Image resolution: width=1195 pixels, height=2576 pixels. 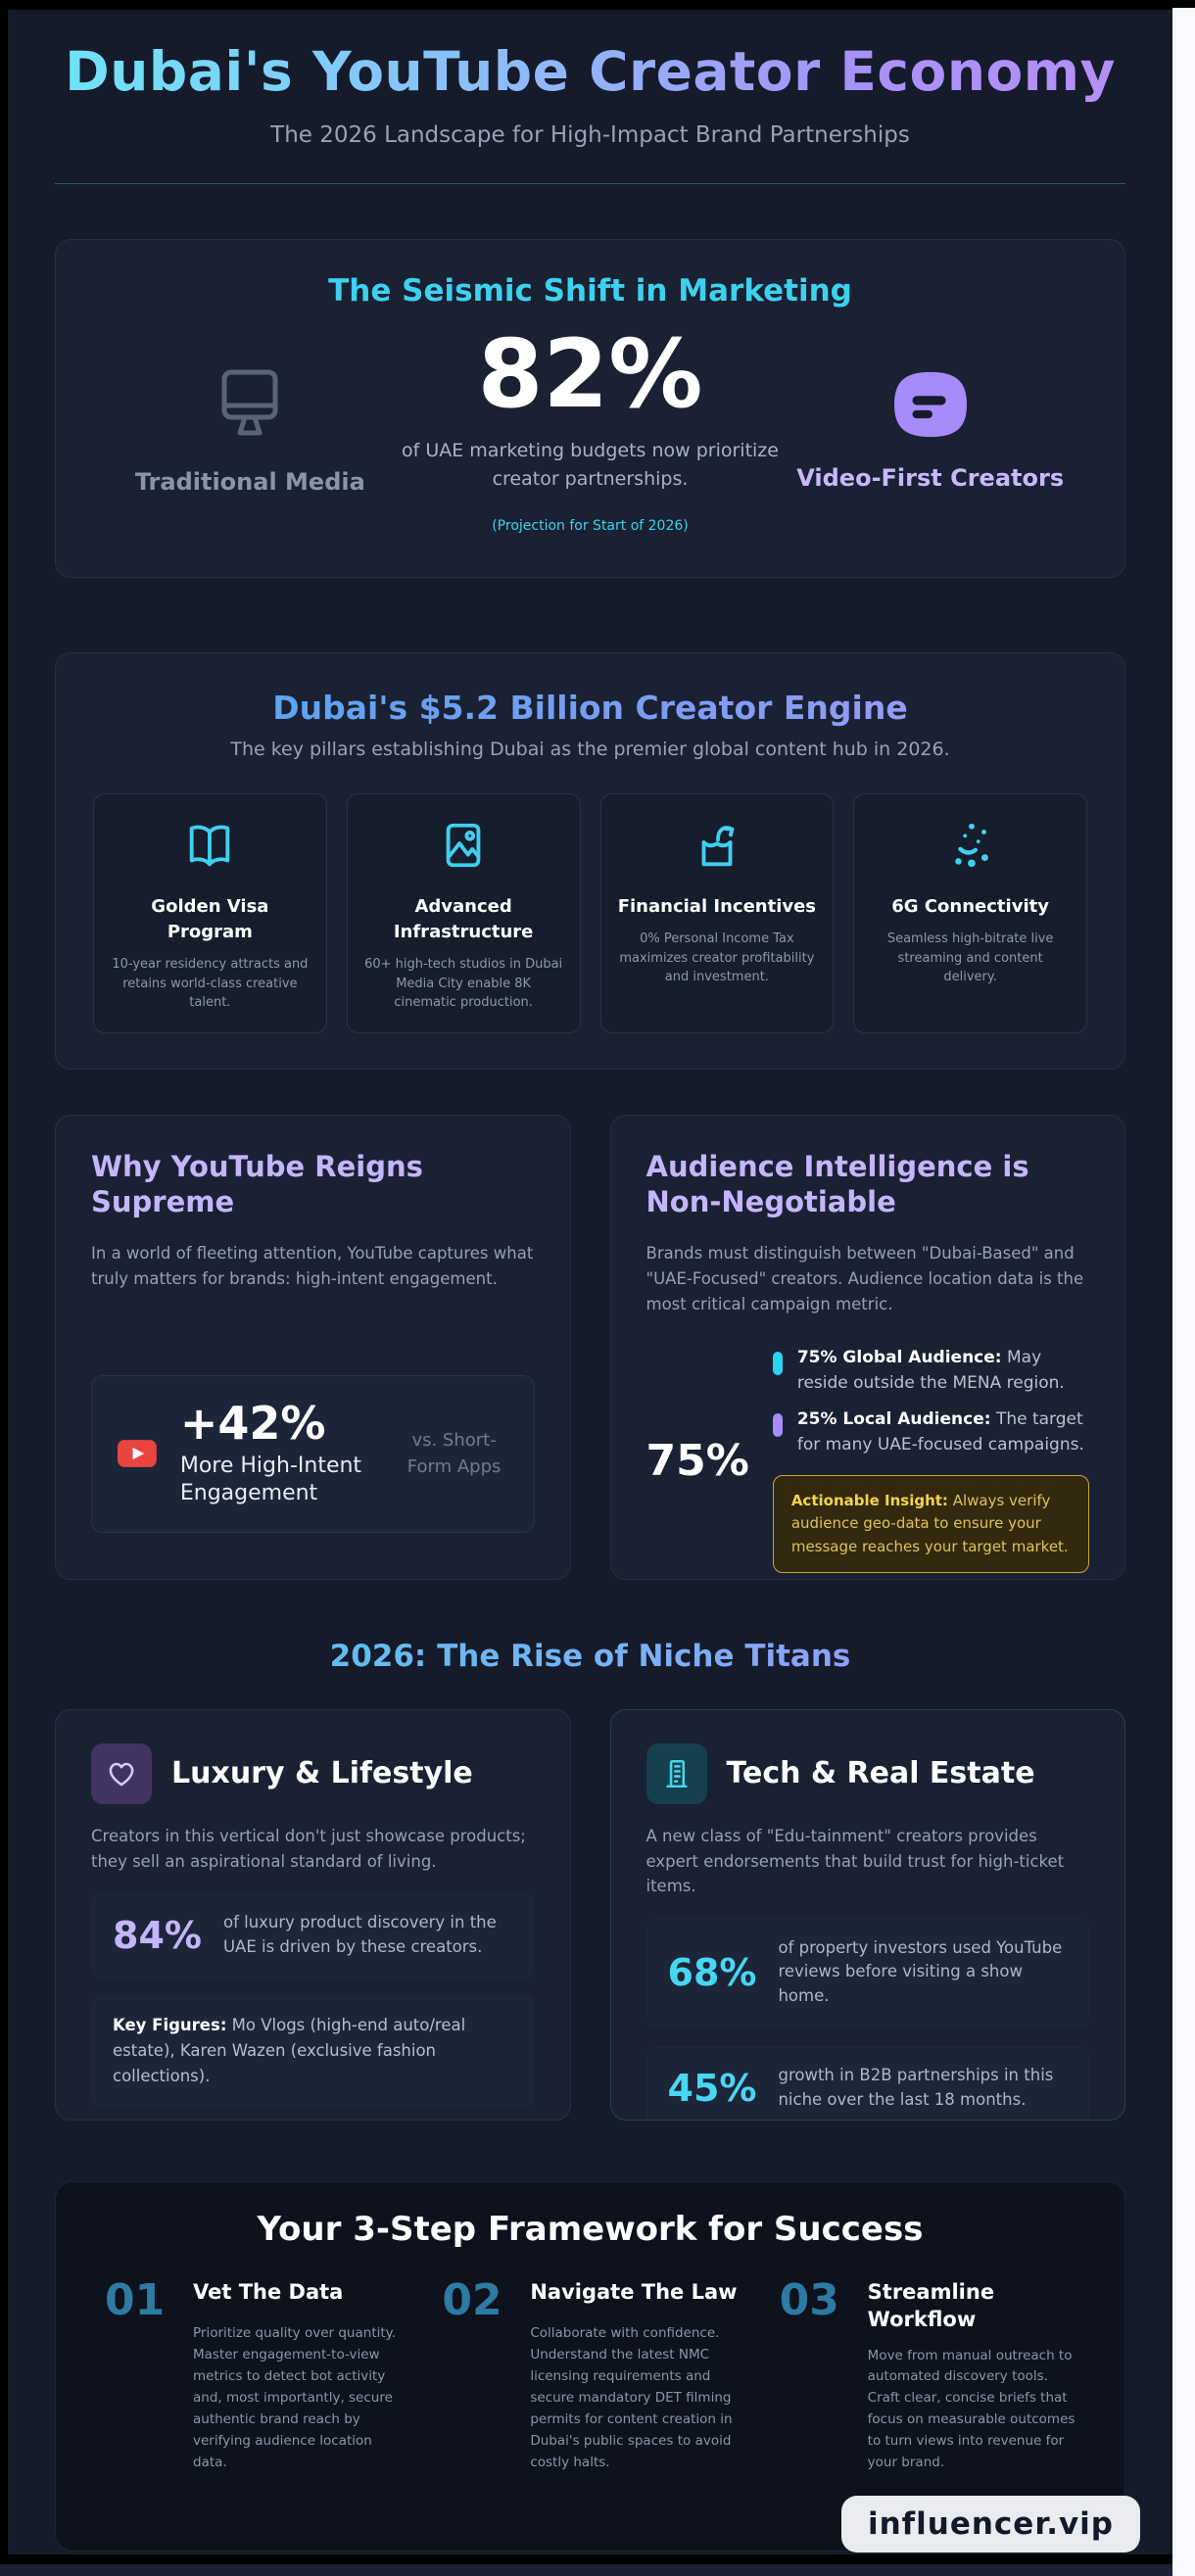 I want to click on pillar-title: Golden Visa Program, so click(x=210, y=920).